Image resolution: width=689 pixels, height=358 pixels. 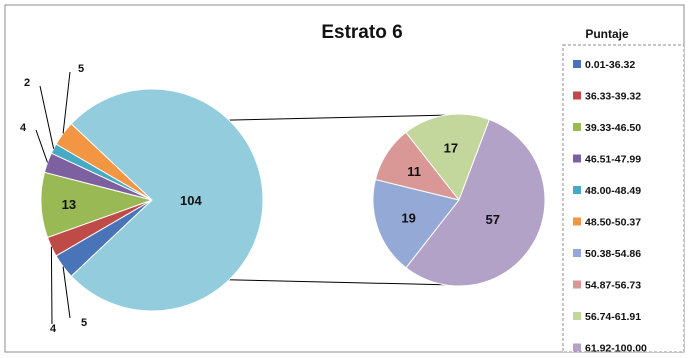 I want to click on legend-label: 61.92-100.00, so click(x=616, y=349).